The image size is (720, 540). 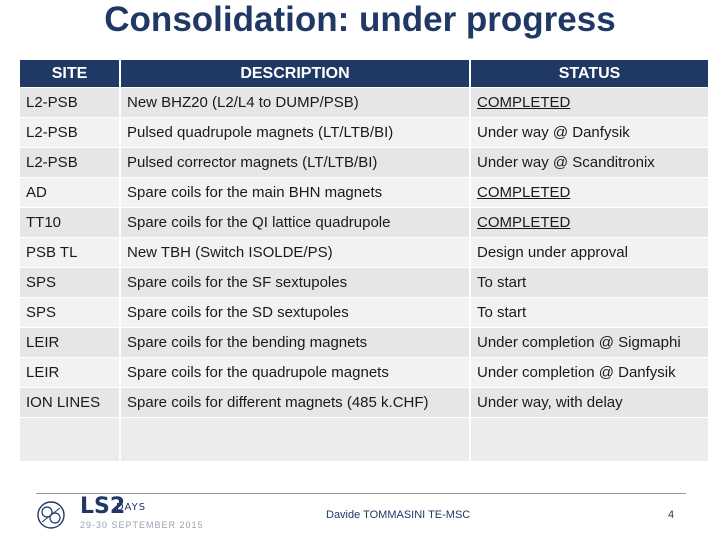 What do you see at coordinates (589, 162) in the screenshot?
I see `cell-status: Under way @ Scanditronix` at bounding box center [589, 162].